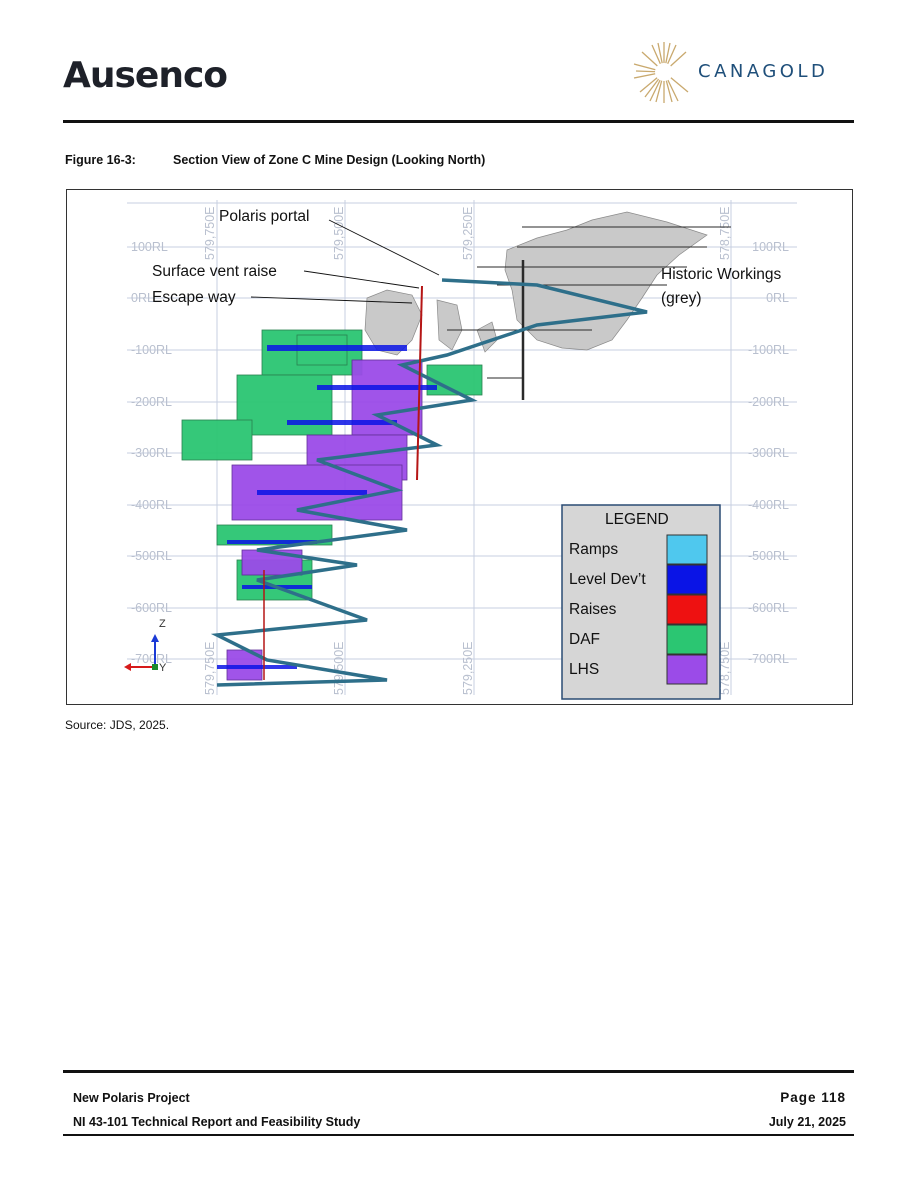 The width and height of the screenshot is (918, 1188). What do you see at coordinates (264, 216) in the screenshot?
I see `callout-portal: Polaris portal` at bounding box center [264, 216].